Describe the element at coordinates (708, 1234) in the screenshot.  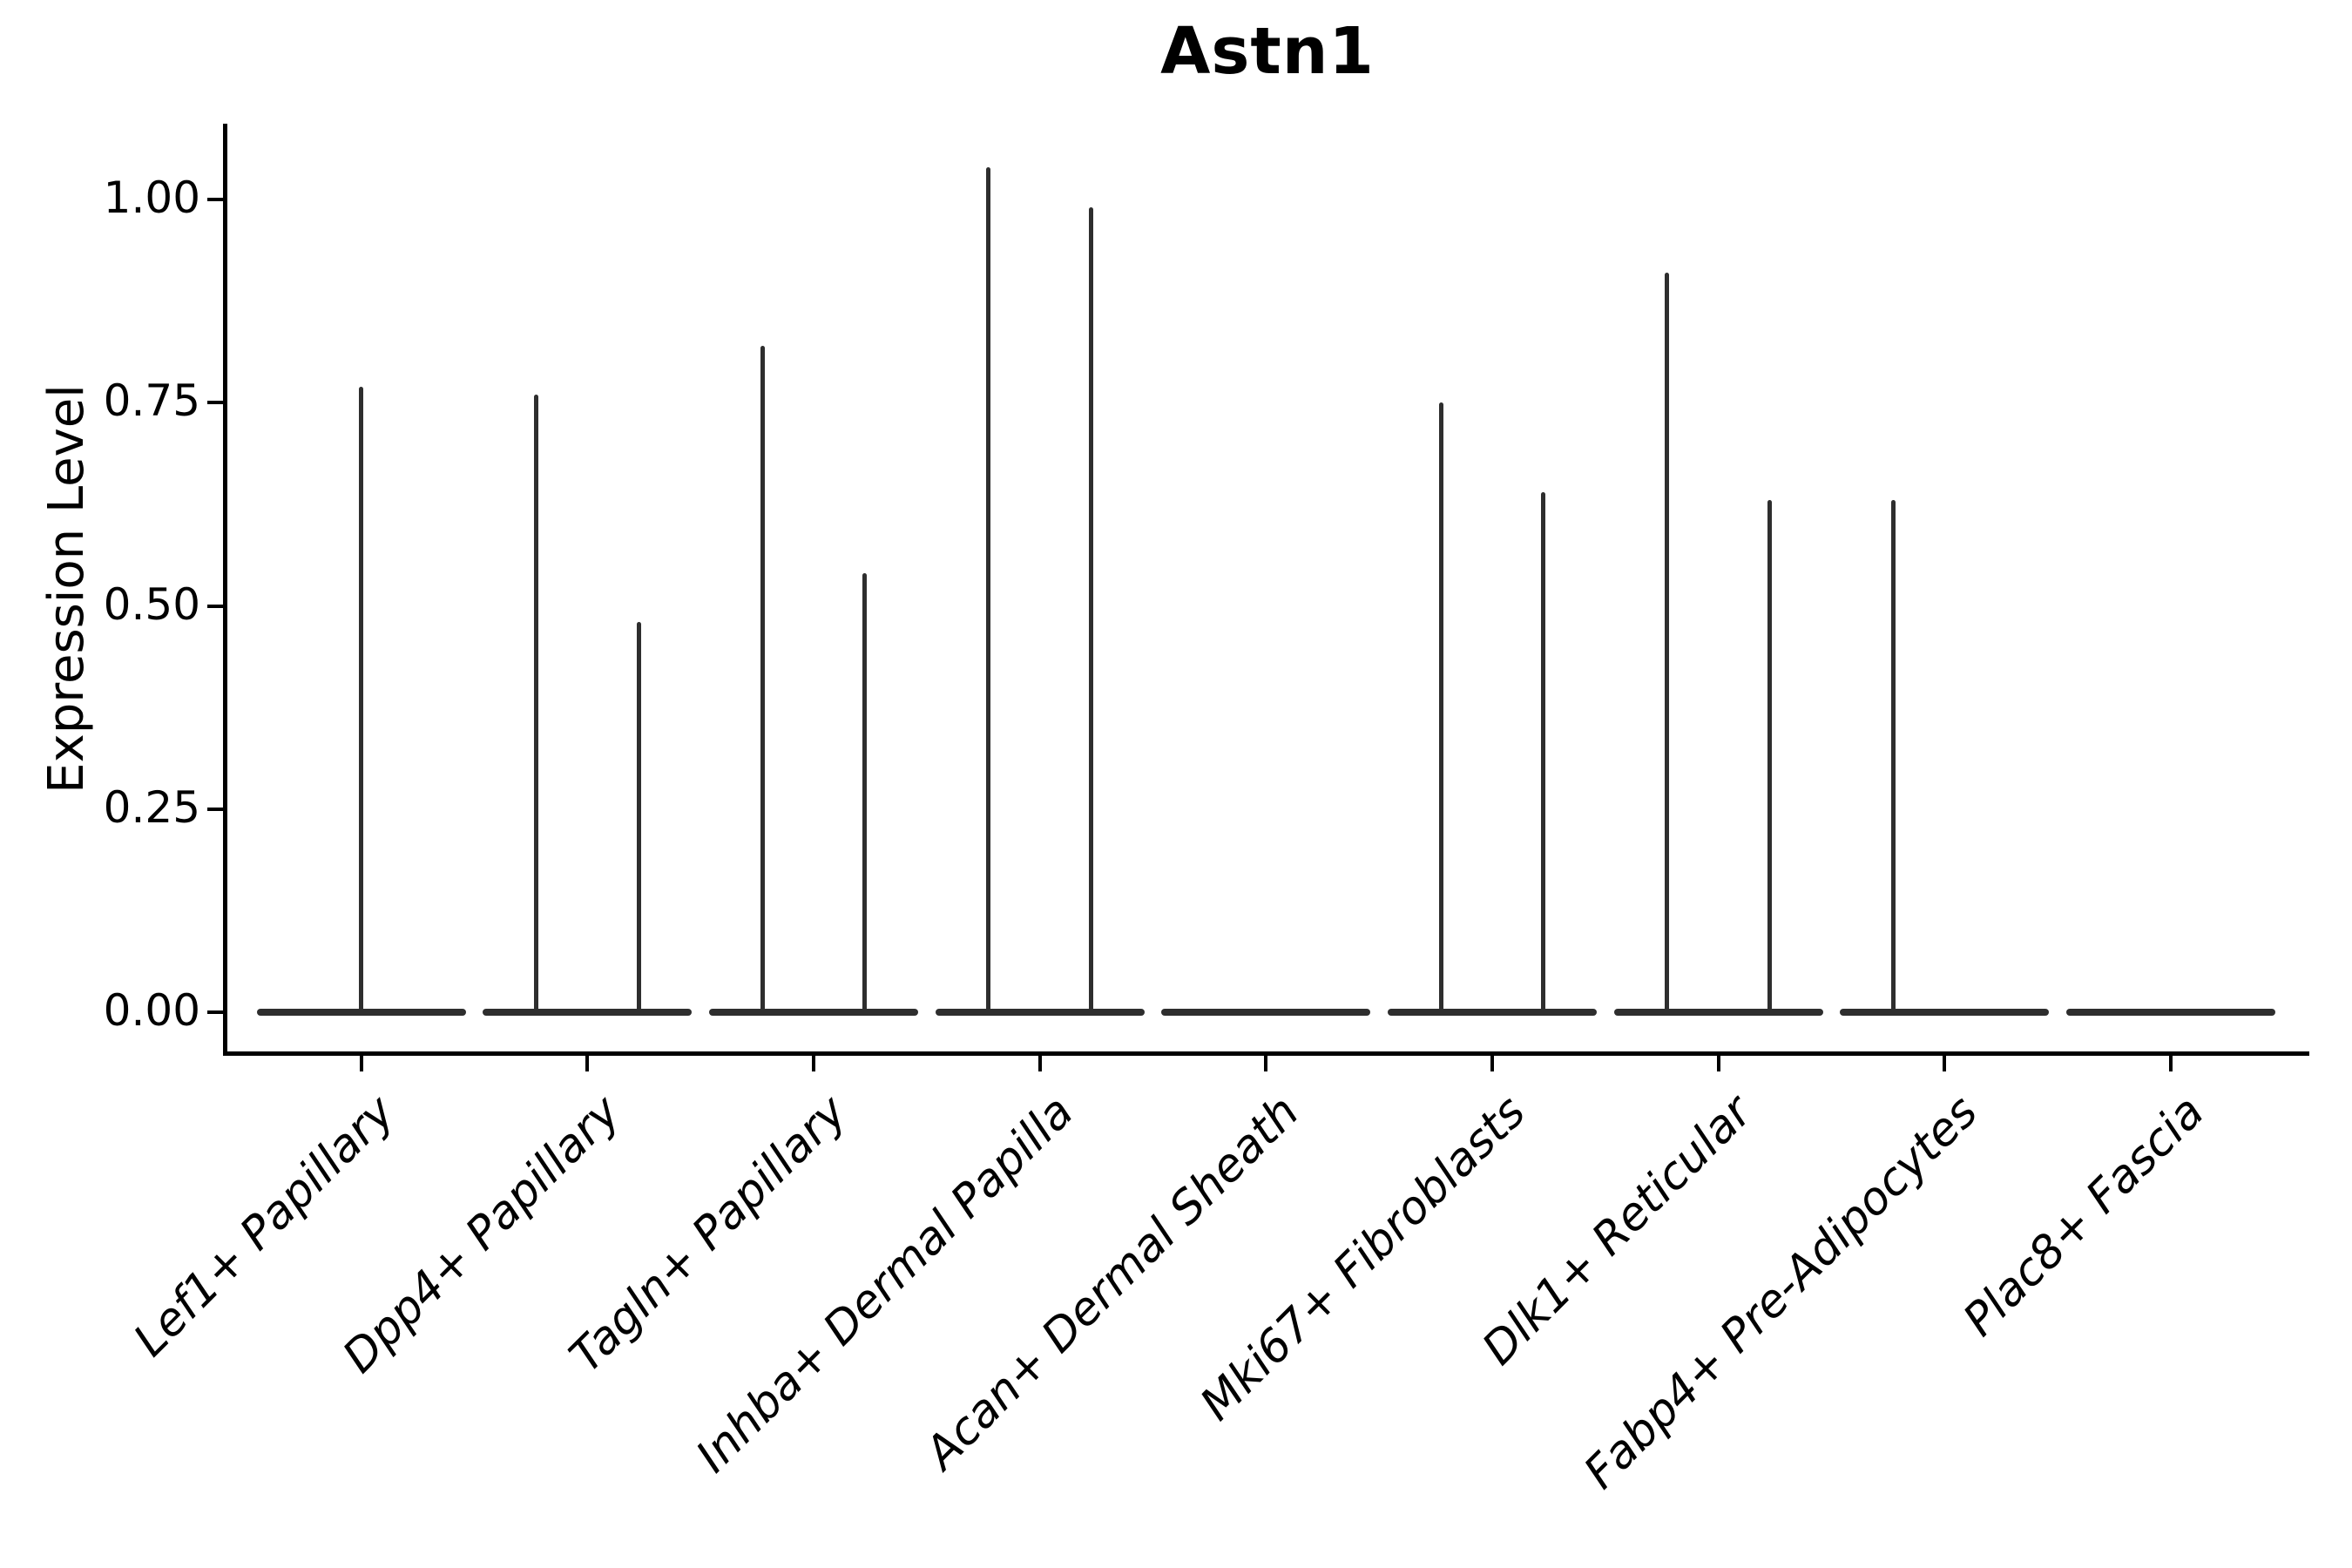
I see `x-tick-label: Tagln+ Papillary` at that location.